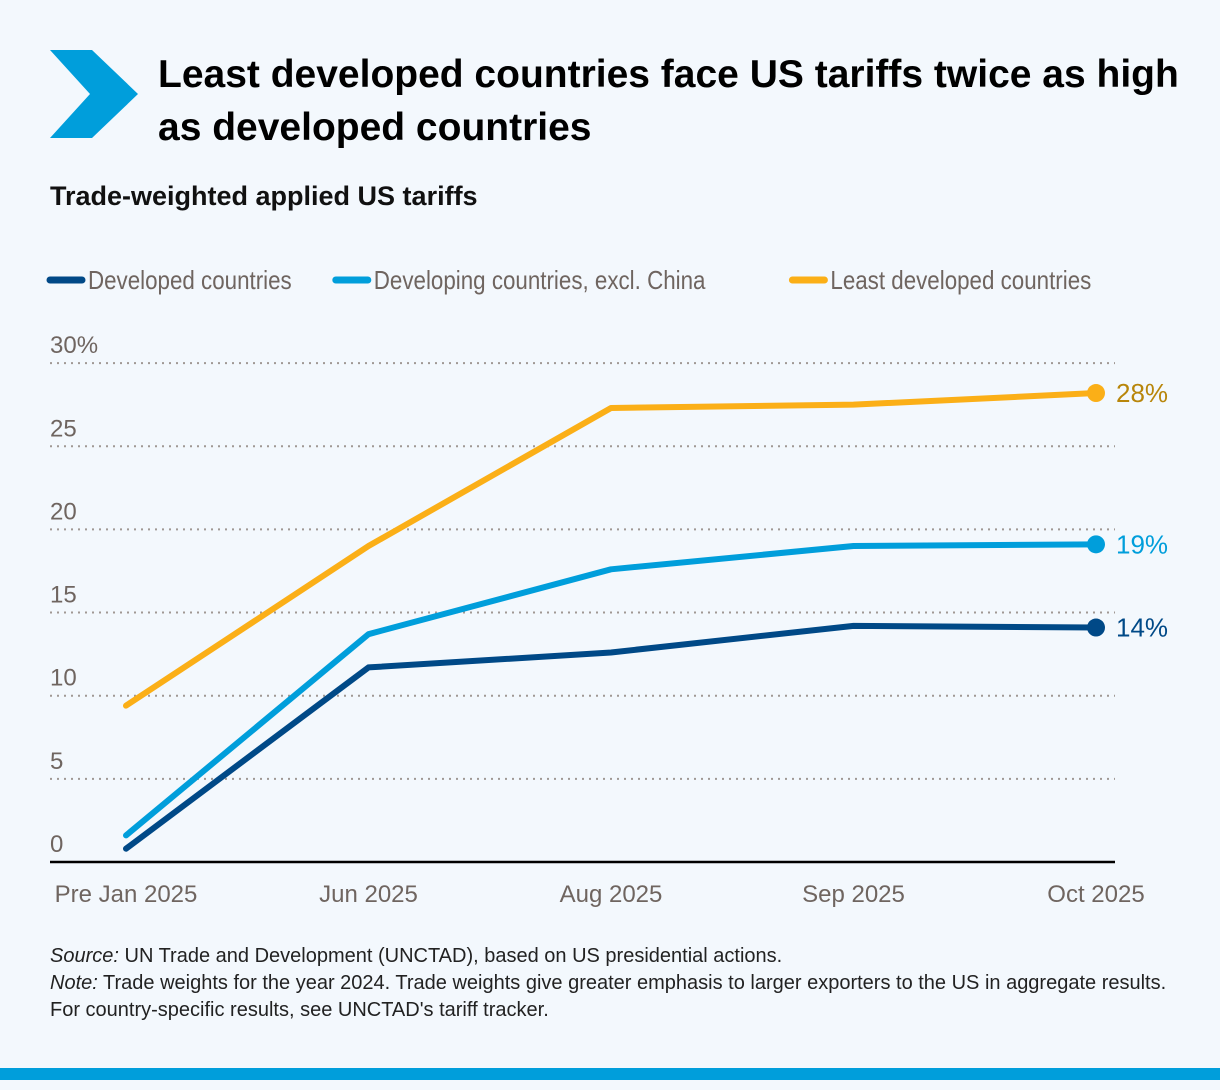 The width and height of the screenshot is (1220, 1090). What do you see at coordinates (56, 844) in the screenshot?
I see `y-tick-label: 0` at bounding box center [56, 844].